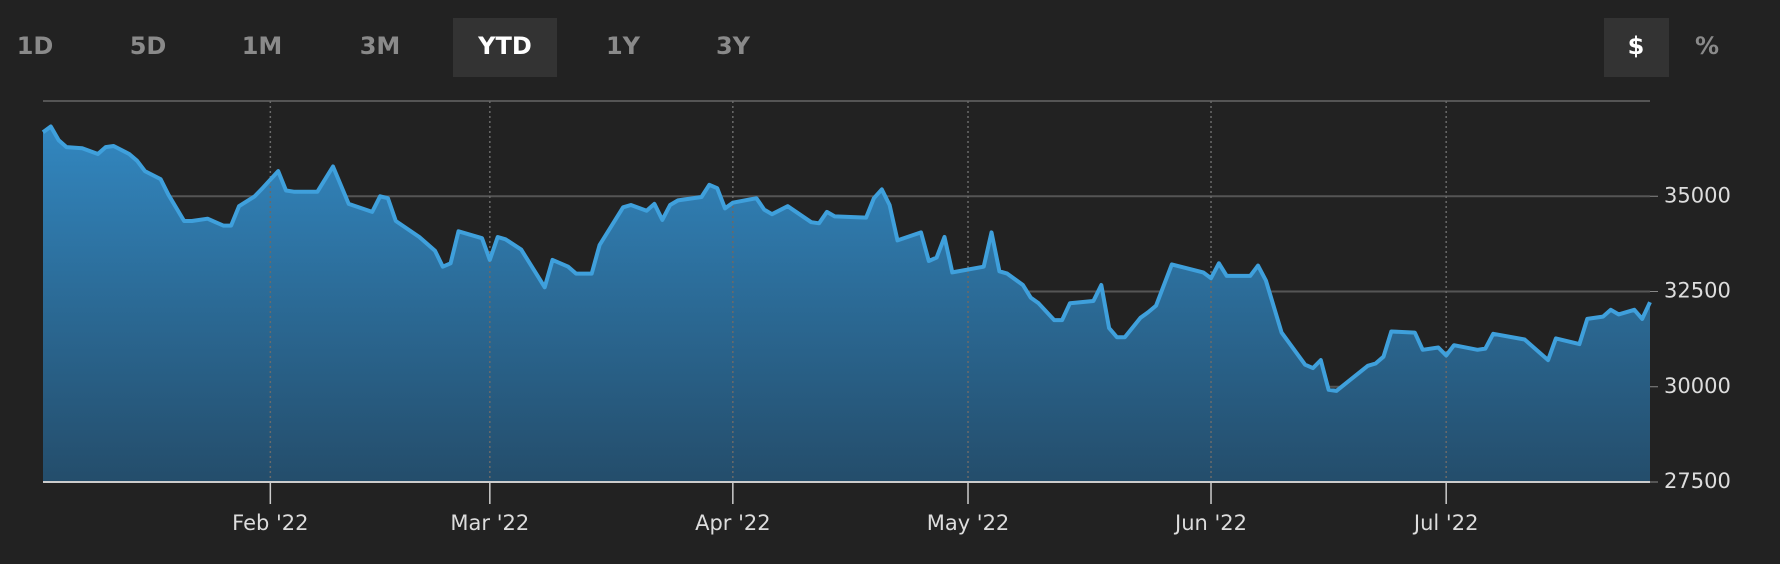 Image resolution: width=1780 pixels, height=564 pixels. Describe the element at coordinates (262, 46) in the screenshot. I see `range-button: 1M` at that location.